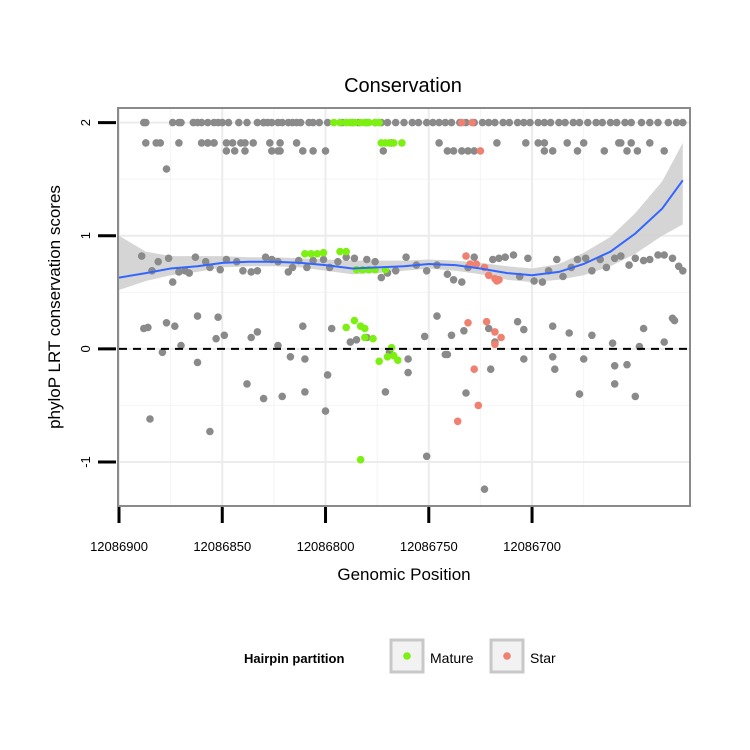 Image resolution: width=750 pixels, height=750 pixels. What do you see at coordinates (400, 656) in the screenshot?
I see `legend: Hairpin partition Mature Star` at bounding box center [400, 656].